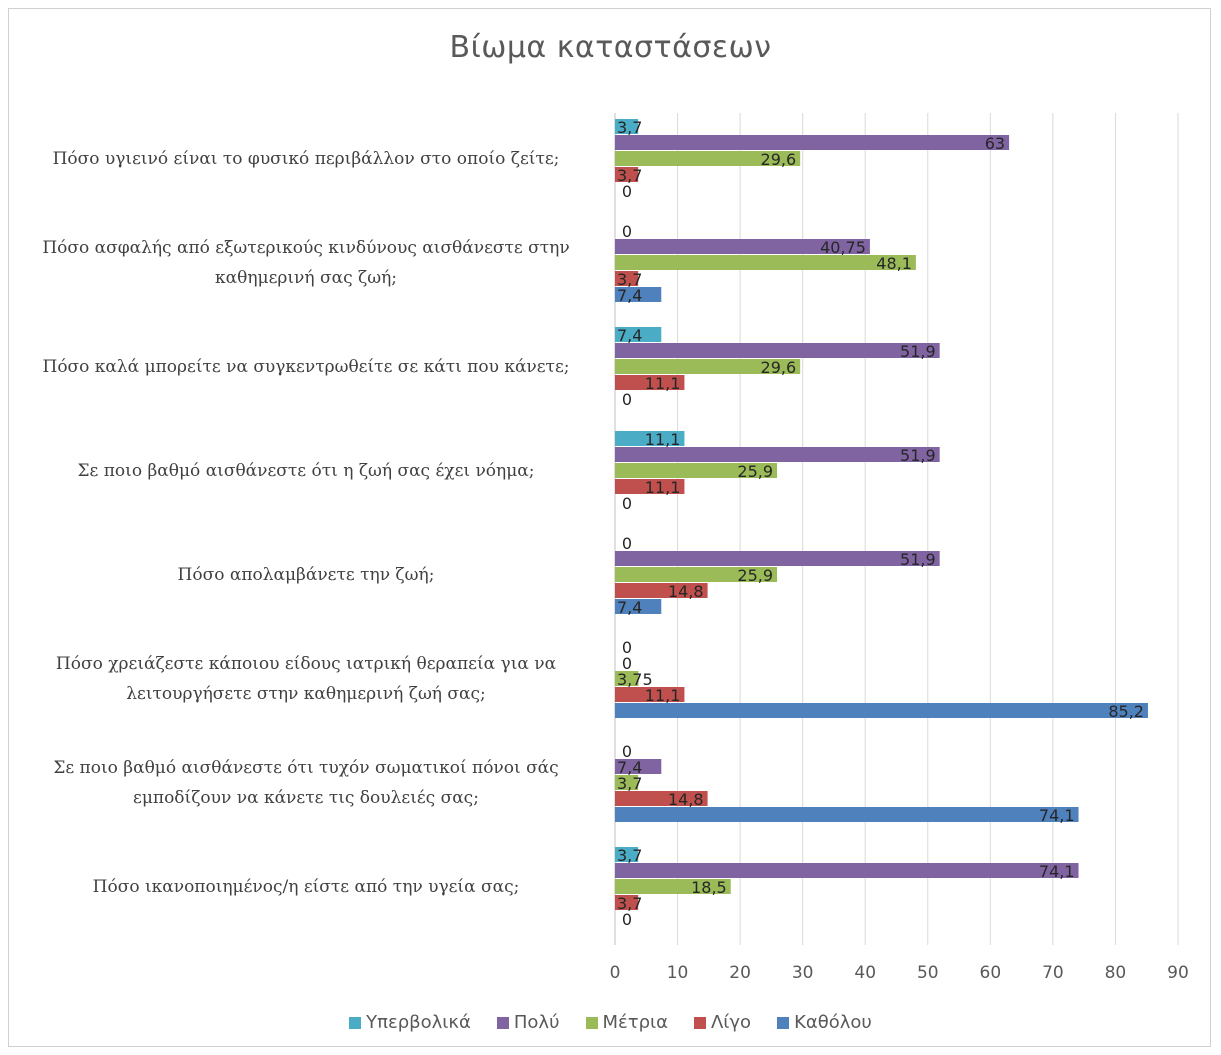 The width and height of the screenshot is (1221, 1055). I want to click on x-tick-label: 50, so click(928, 973).